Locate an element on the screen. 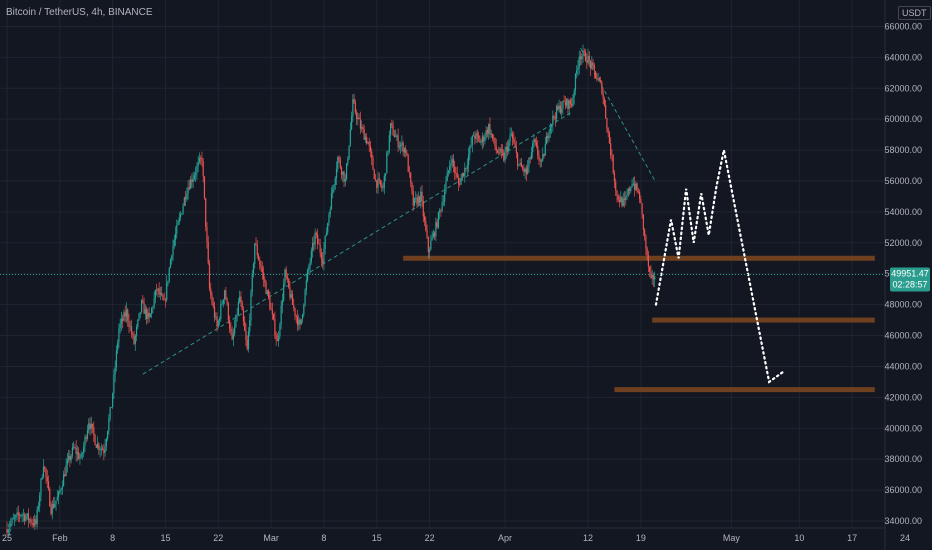  projection-dotted-line is located at coordinates (720, 266).